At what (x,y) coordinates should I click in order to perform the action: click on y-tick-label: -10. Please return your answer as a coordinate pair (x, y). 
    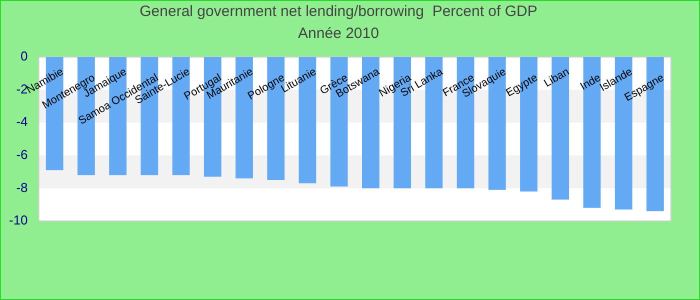
    Looking at the image, I should click on (18, 220).